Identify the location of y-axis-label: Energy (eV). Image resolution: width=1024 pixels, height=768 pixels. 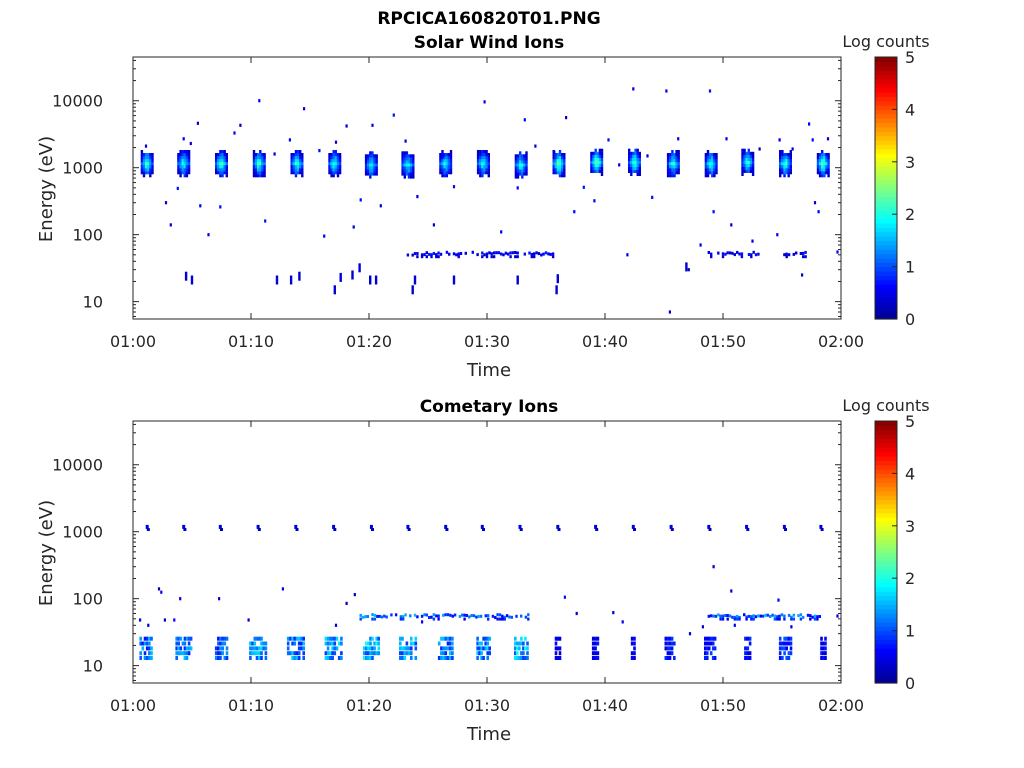
(46, 189).